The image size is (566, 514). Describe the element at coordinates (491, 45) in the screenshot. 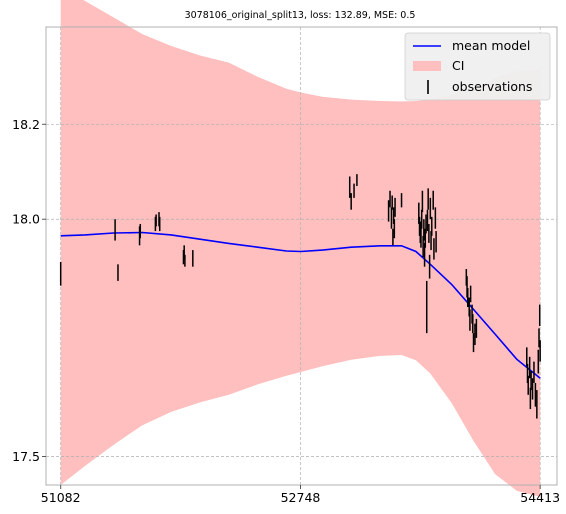

I see `legend-mean-label: mean model` at that location.